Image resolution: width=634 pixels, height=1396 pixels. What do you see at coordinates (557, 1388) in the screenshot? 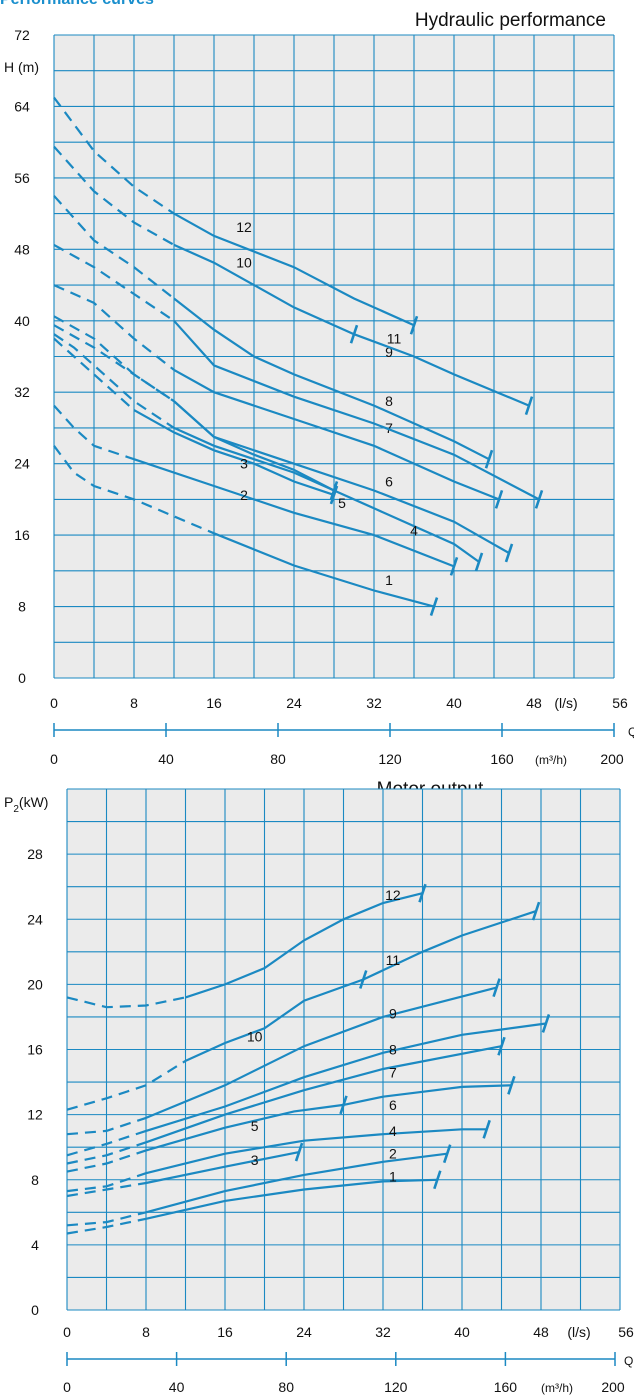
I see `motor-m3h-unit: (m³/h)` at bounding box center [557, 1388].